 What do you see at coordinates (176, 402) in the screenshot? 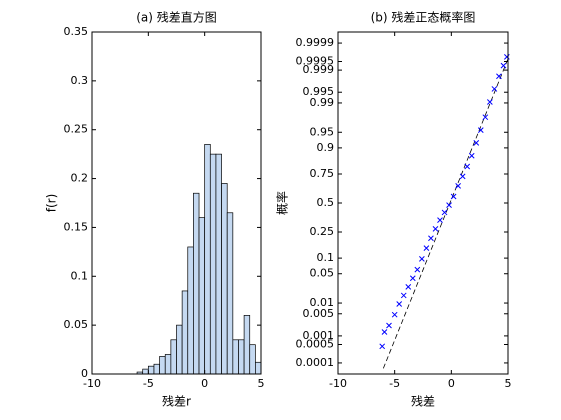
I see `x-axis-label: 残差r` at bounding box center [176, 402].